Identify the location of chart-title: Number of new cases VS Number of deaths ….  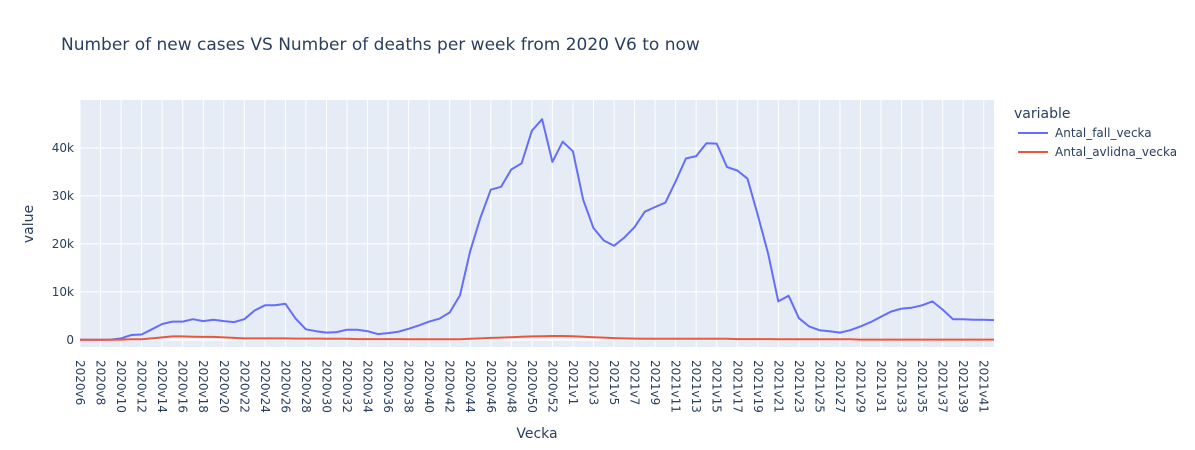
(380, 45).